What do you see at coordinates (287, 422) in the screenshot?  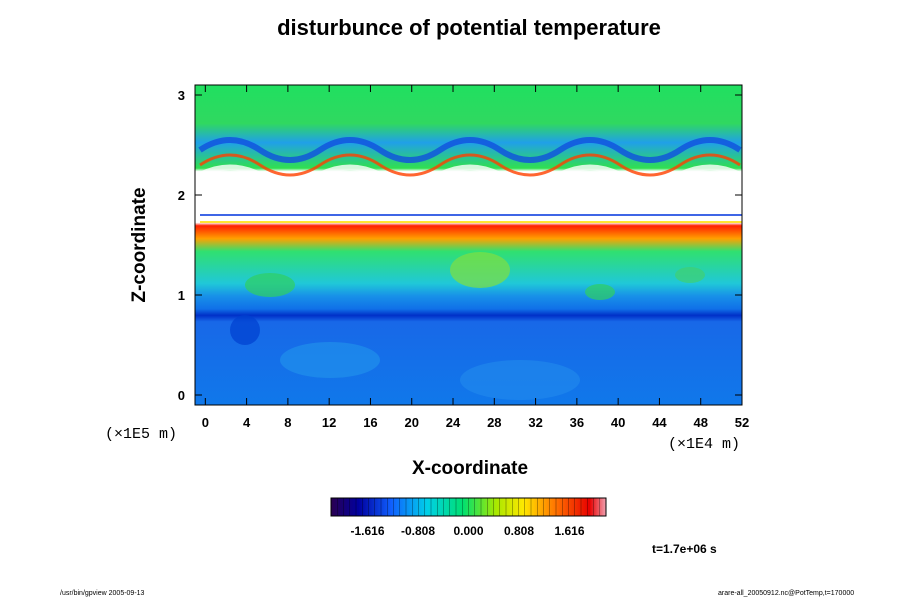 I see `x-tick-label: 8` at bounding box center [287, 422].